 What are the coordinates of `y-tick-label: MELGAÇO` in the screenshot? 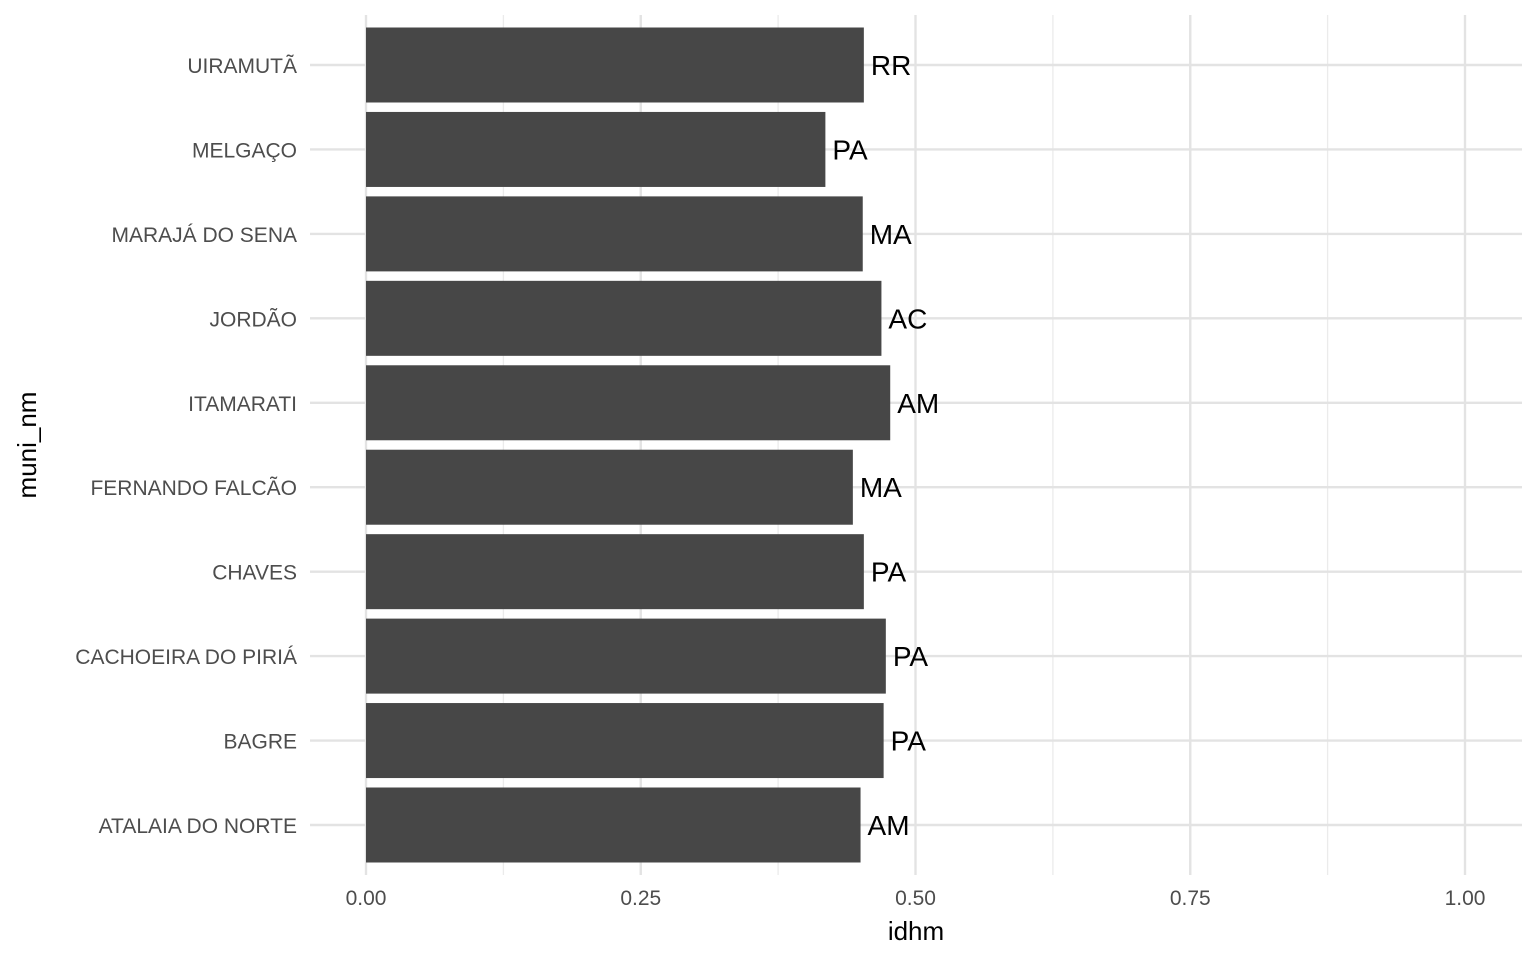 It's located at (244, 150).